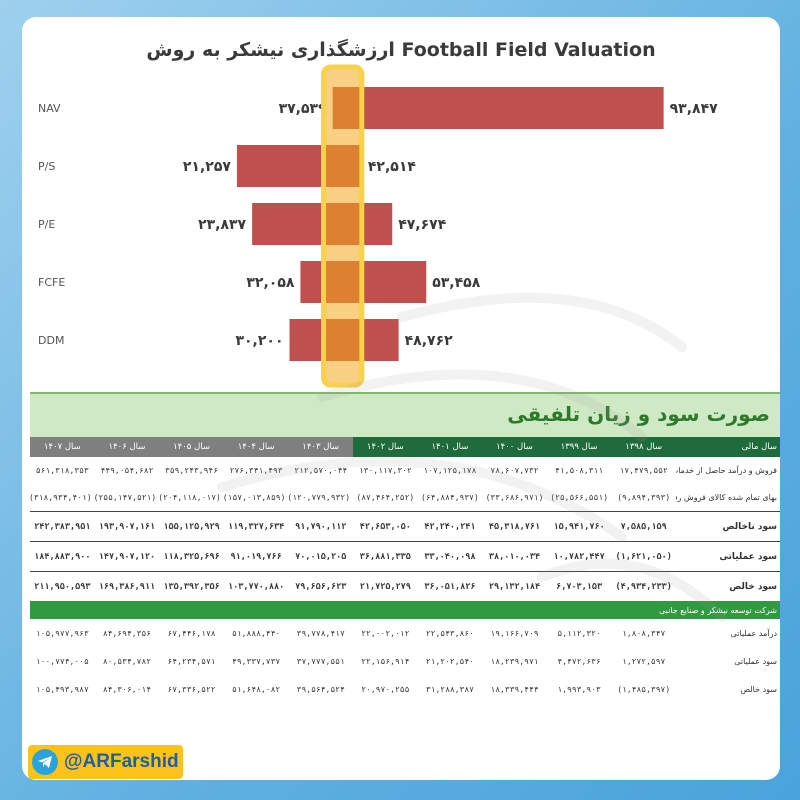 The image size is (800, 800). Describe the element at coordinates (191, 689) in the screenshot. I see `cell-value: ۶۷,۳۳۶,۵۲۲` at that location.